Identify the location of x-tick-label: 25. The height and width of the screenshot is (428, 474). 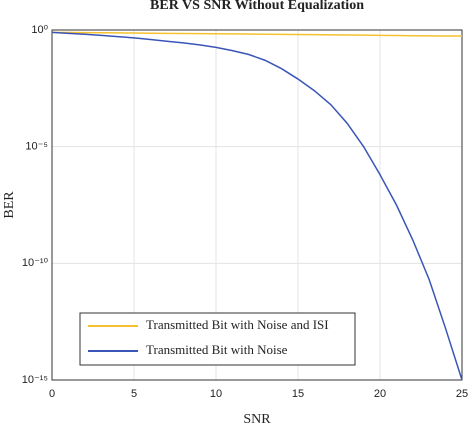
(462, 394).